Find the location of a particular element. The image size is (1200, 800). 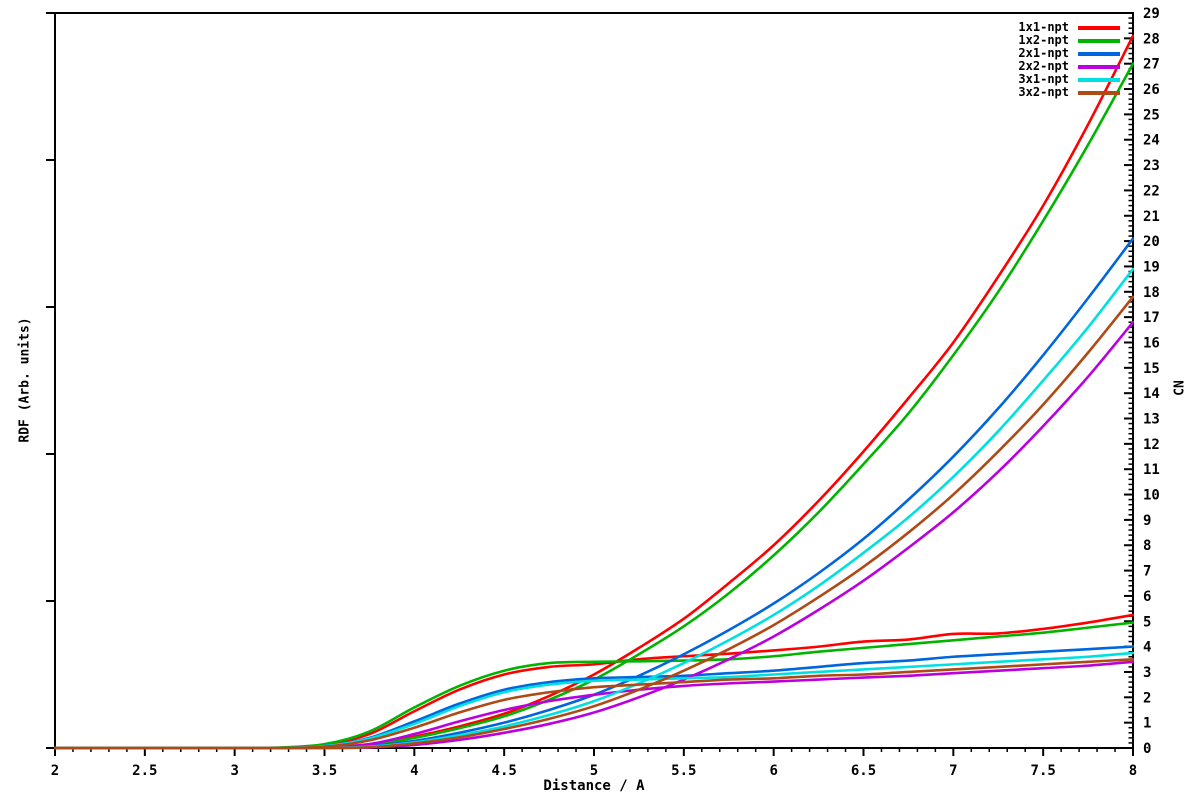

legend-item-3x1-npt: 3x1-npt is located at coordinates (1069, 79).